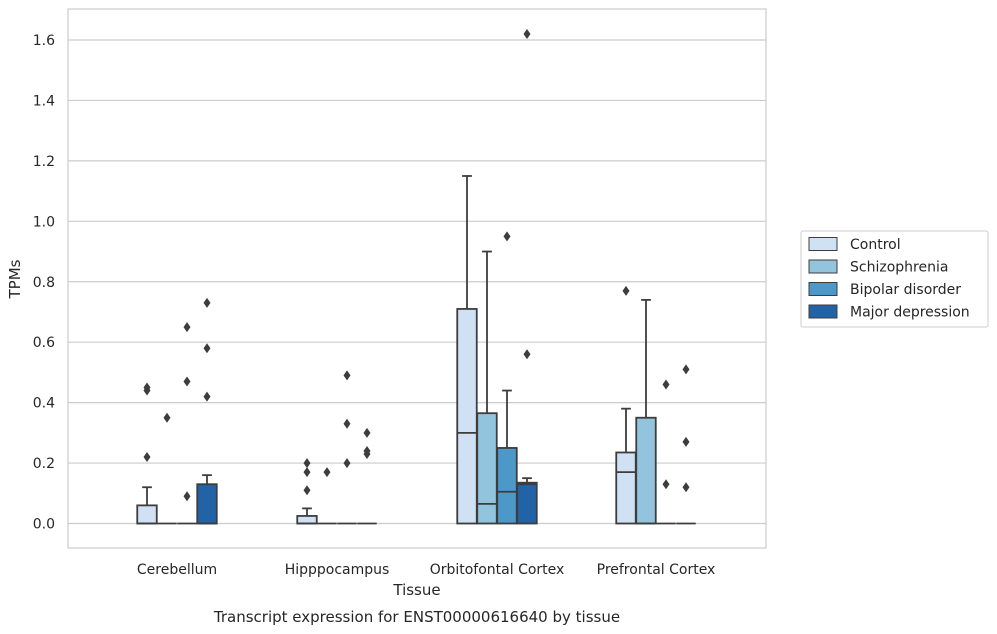 Image resolution: width=997 pixels, height=634 pixels. Describe the element at coordinates (337, 570) in the screenshot. I see `x-tick-label: Hipppocampus` at that location.